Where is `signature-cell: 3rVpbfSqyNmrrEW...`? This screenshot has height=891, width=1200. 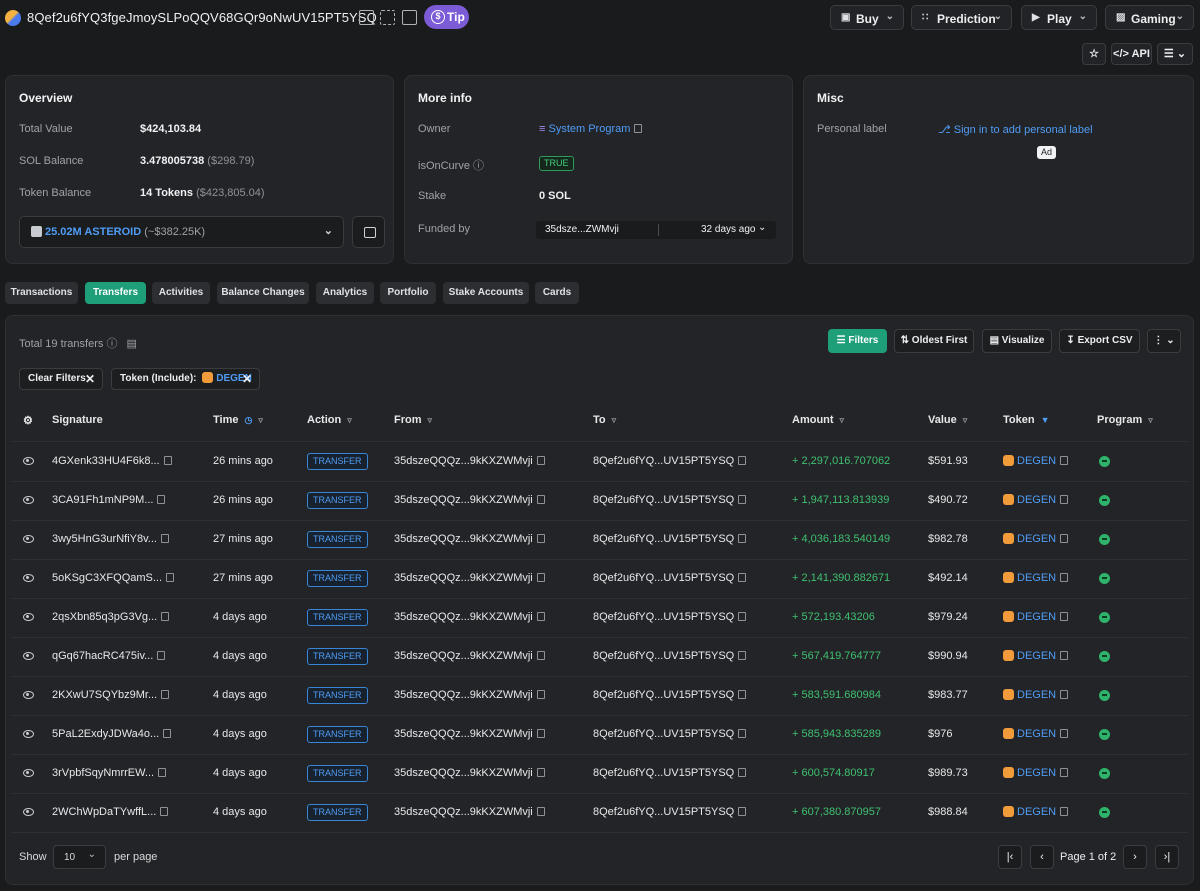 signature-cell: 3rVpbfSqyNmrrEW... is located at coordinates (109, 773).